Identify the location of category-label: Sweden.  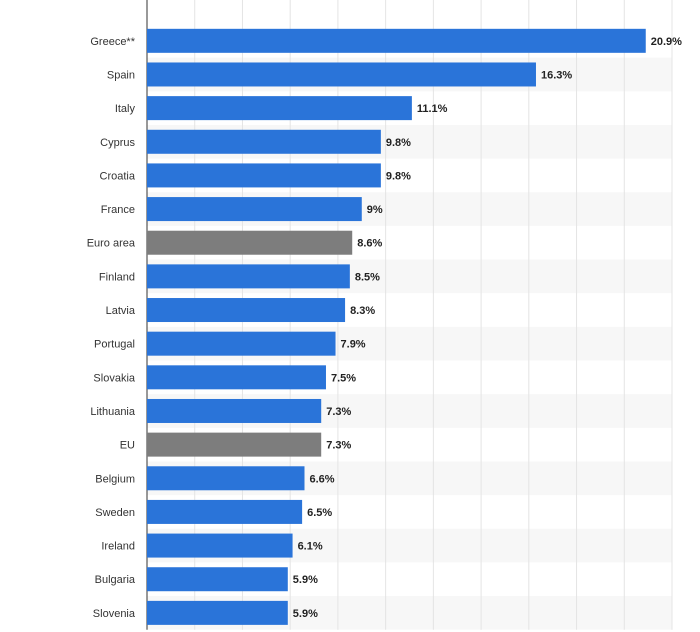
(115, 513).